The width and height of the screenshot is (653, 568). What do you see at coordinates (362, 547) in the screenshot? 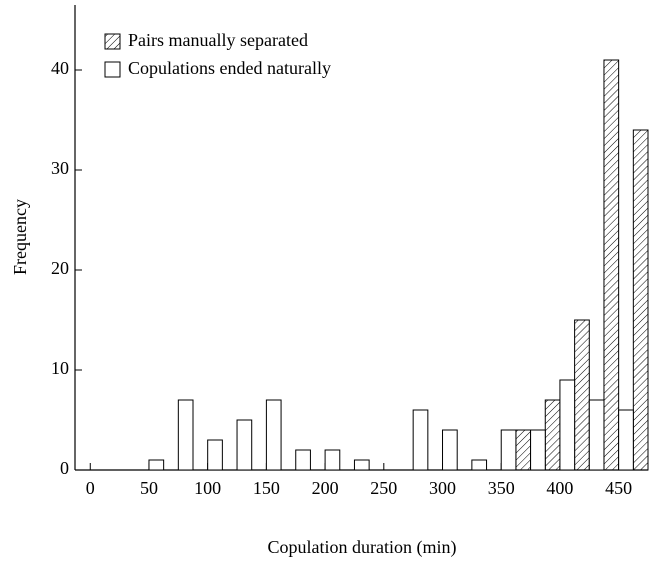
I see `x-axis-label: Copulation duration (min)` at bounding box center [362, 547].